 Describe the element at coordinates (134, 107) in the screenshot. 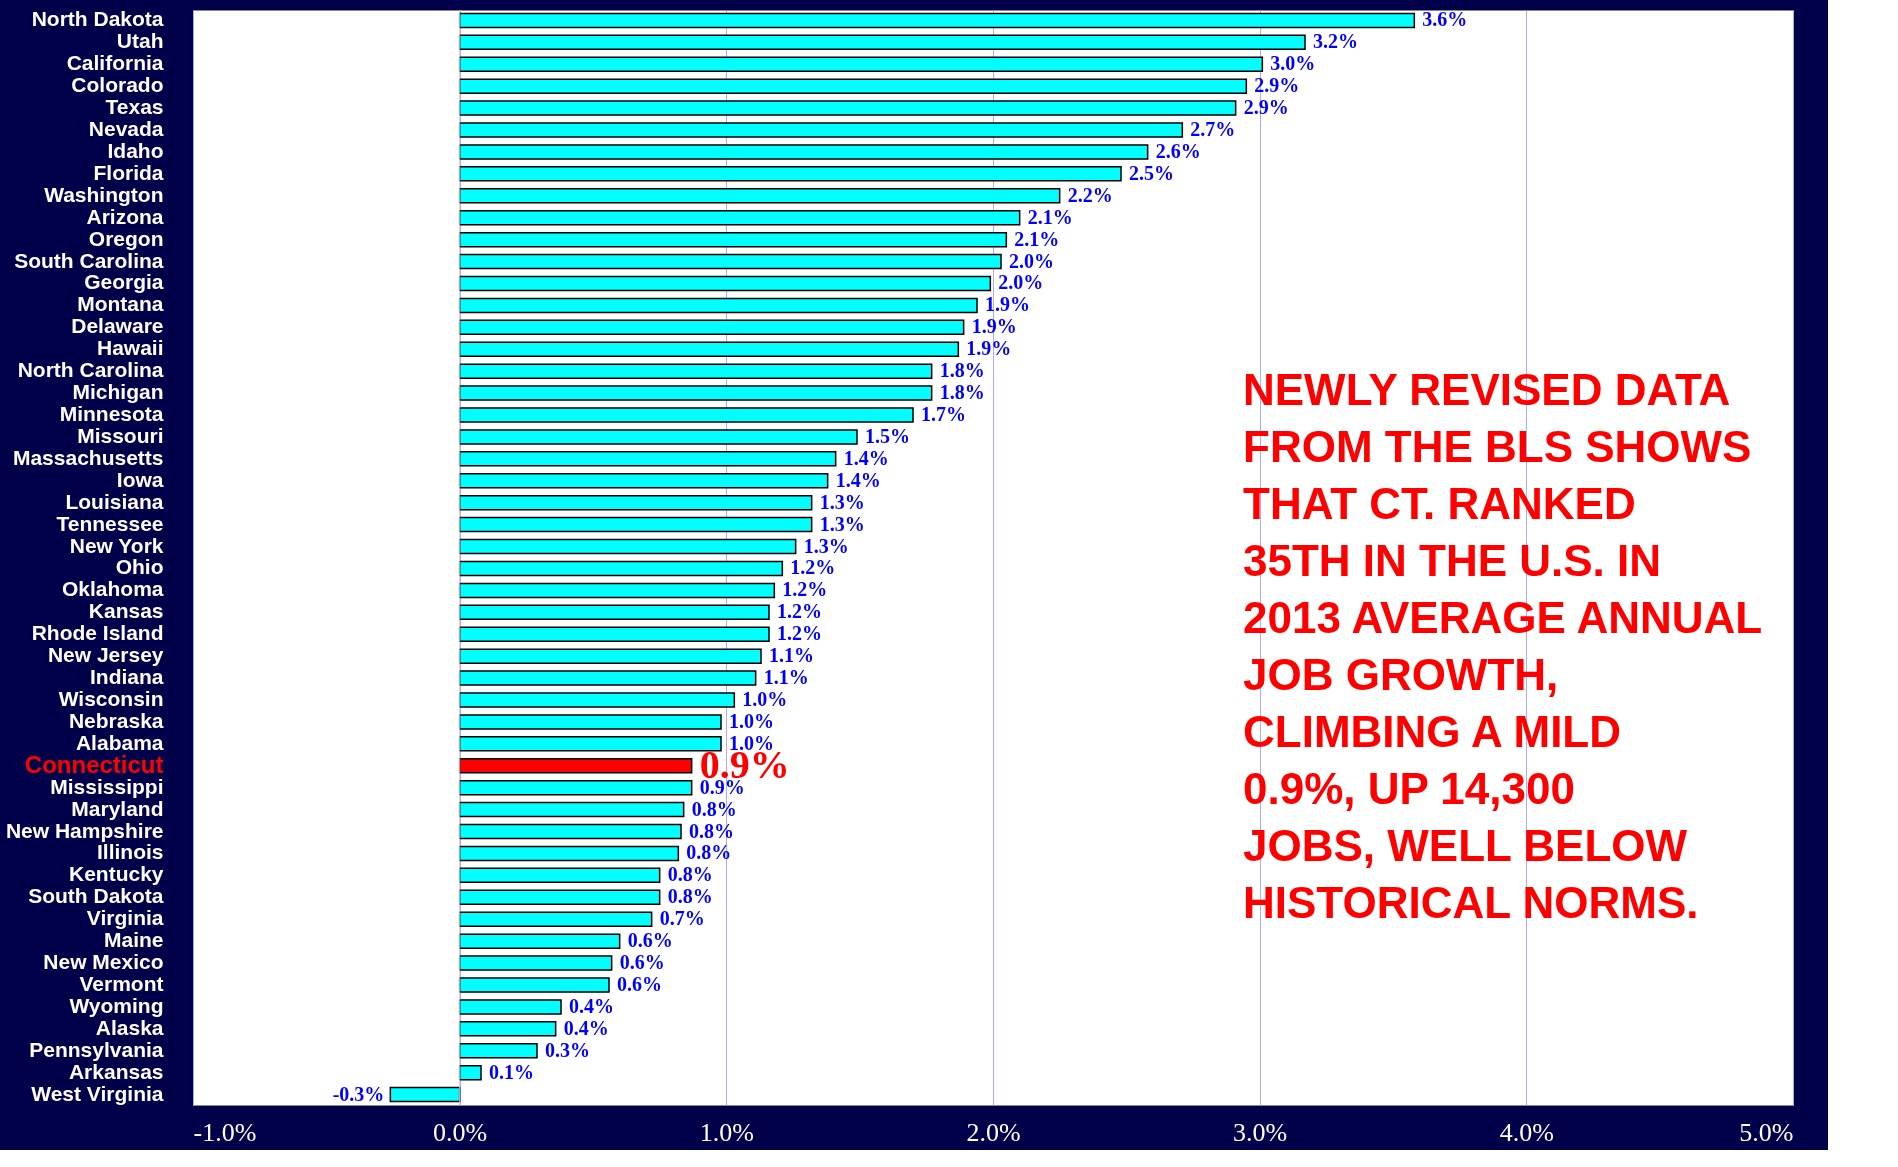

I see `y-tick-label: Texas` at that location.